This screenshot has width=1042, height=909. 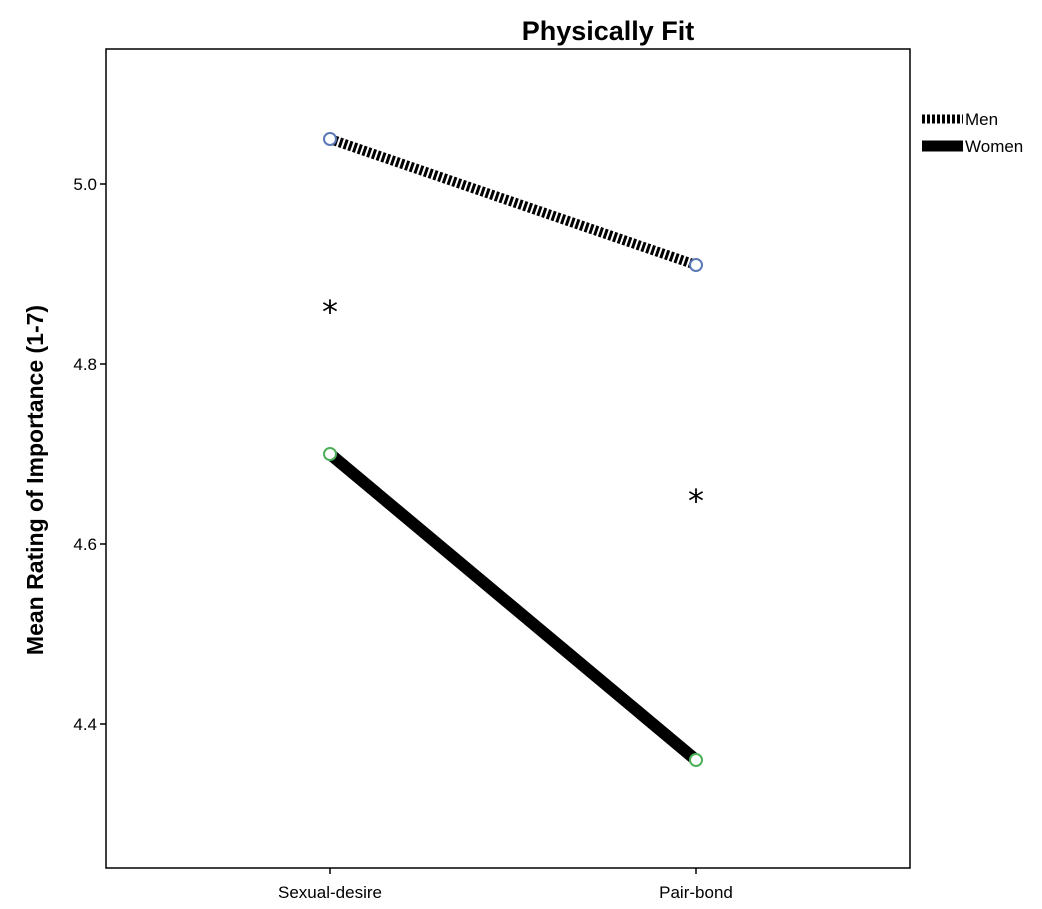 I want to click on x-tick-label: Pair-bond, so click(x=696, y=892).